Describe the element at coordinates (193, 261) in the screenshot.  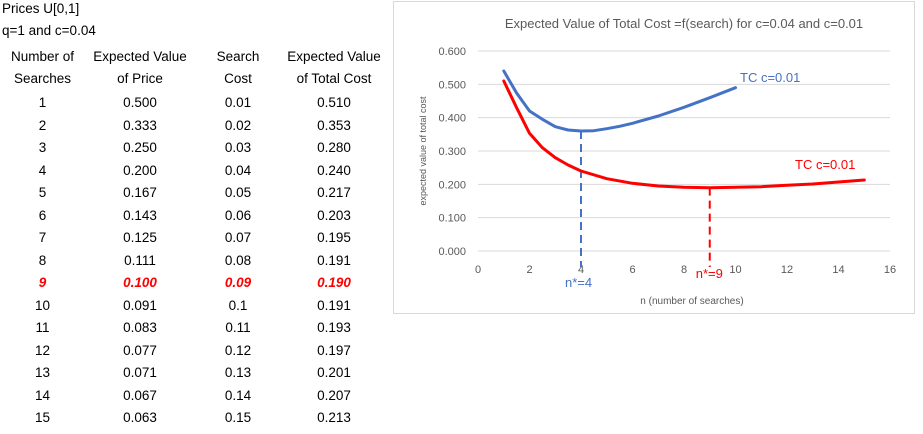
I see `table-row: 8 0.111 0.08 0.191` at that location.